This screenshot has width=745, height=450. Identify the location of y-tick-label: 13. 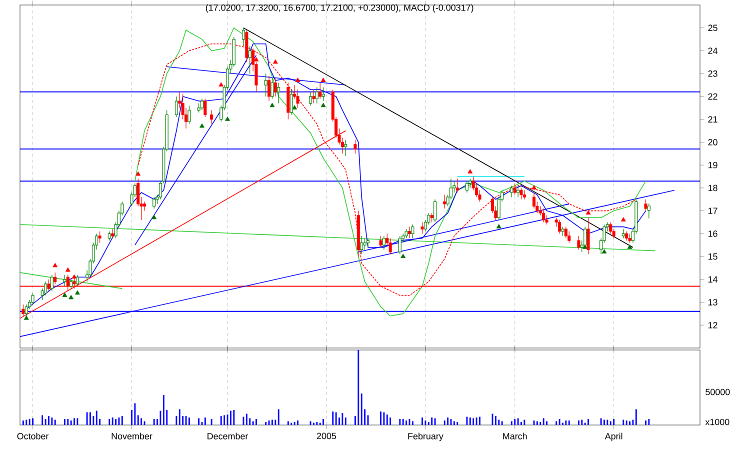
(713, 302).